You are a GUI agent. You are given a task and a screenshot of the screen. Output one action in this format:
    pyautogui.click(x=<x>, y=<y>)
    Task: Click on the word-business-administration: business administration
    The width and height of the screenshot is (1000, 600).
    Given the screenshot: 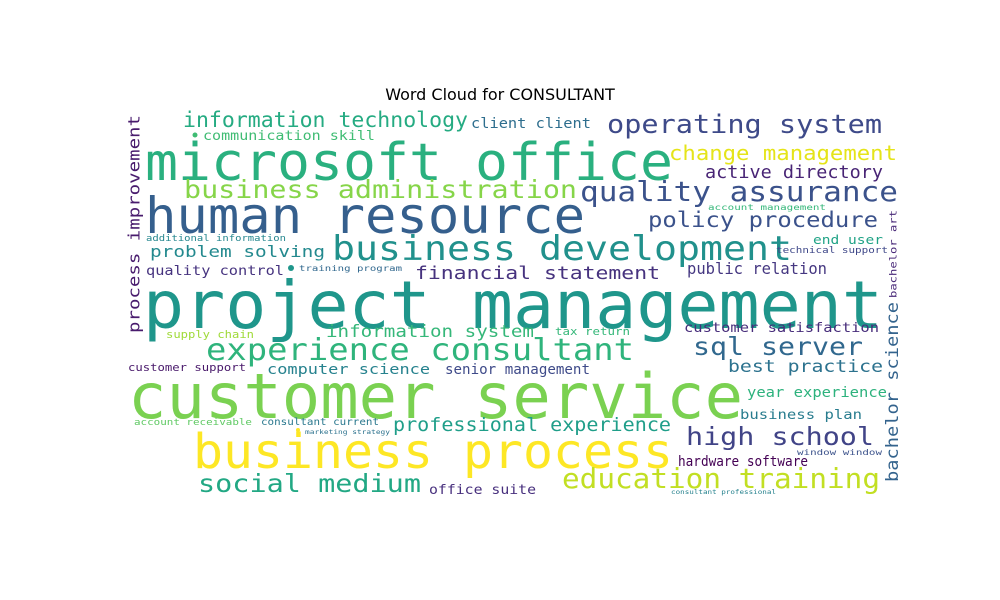 What is the action you would take?
    pyautogui.click(x=380, y=189)
    